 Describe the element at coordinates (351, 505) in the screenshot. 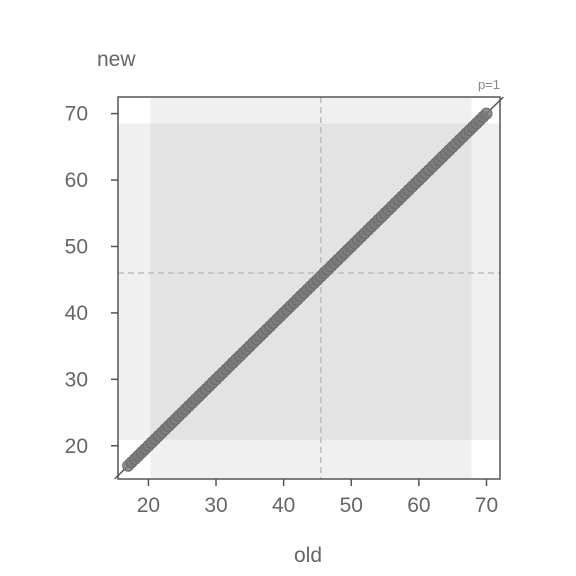

I see `x-tick-label: 50` at that location.